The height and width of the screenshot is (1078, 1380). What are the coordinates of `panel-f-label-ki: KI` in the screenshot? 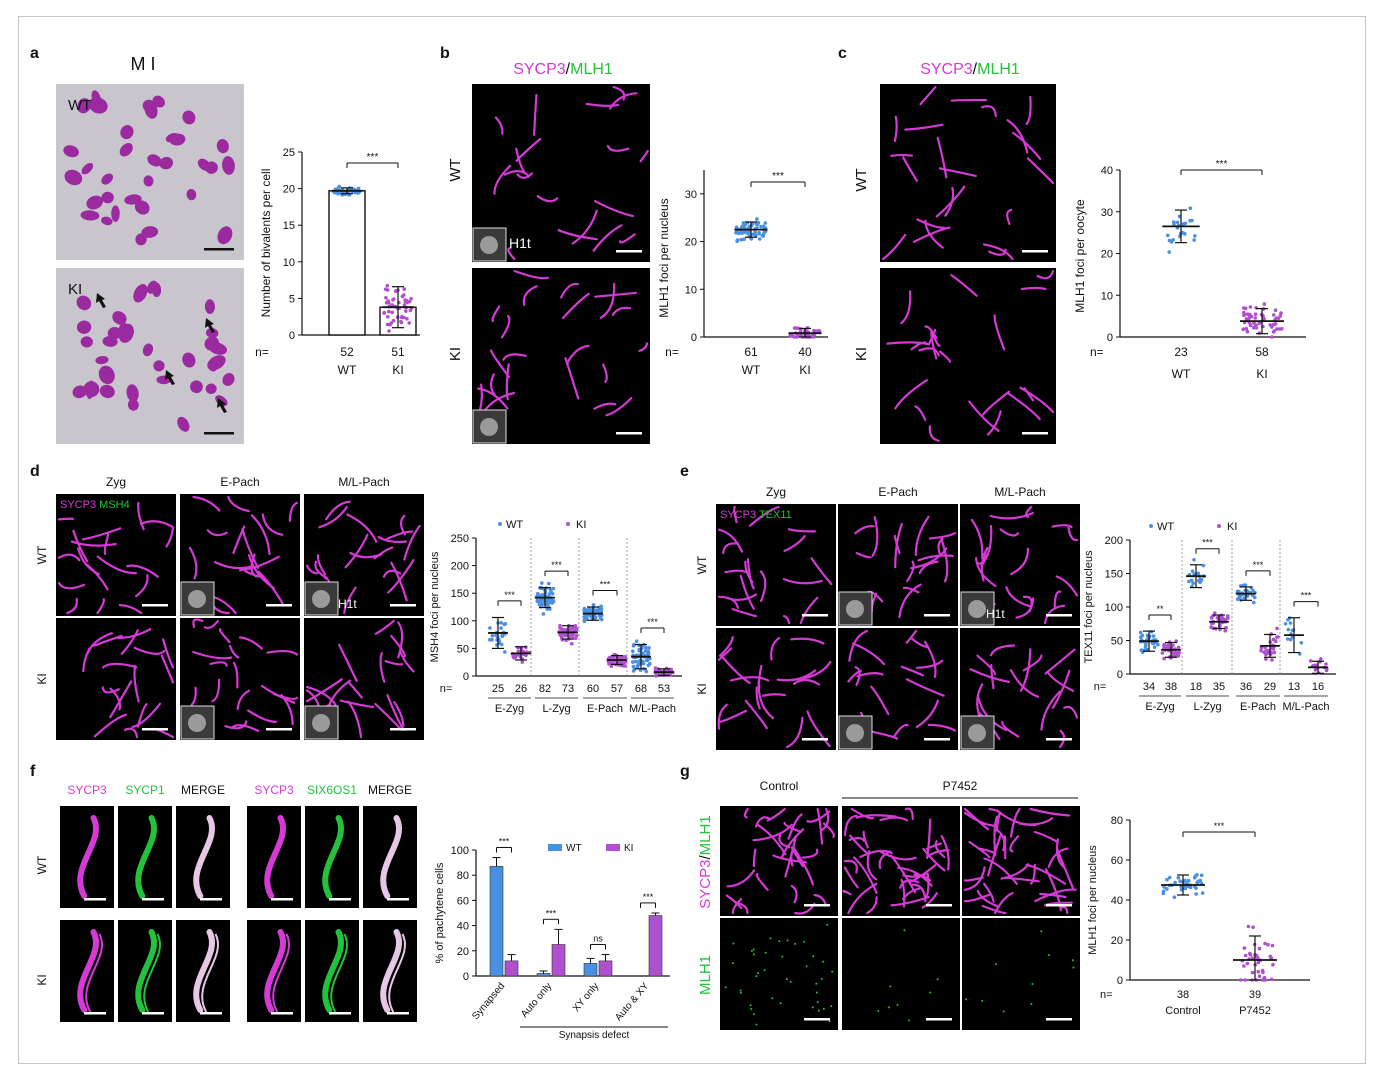 It's located at (42, 979).